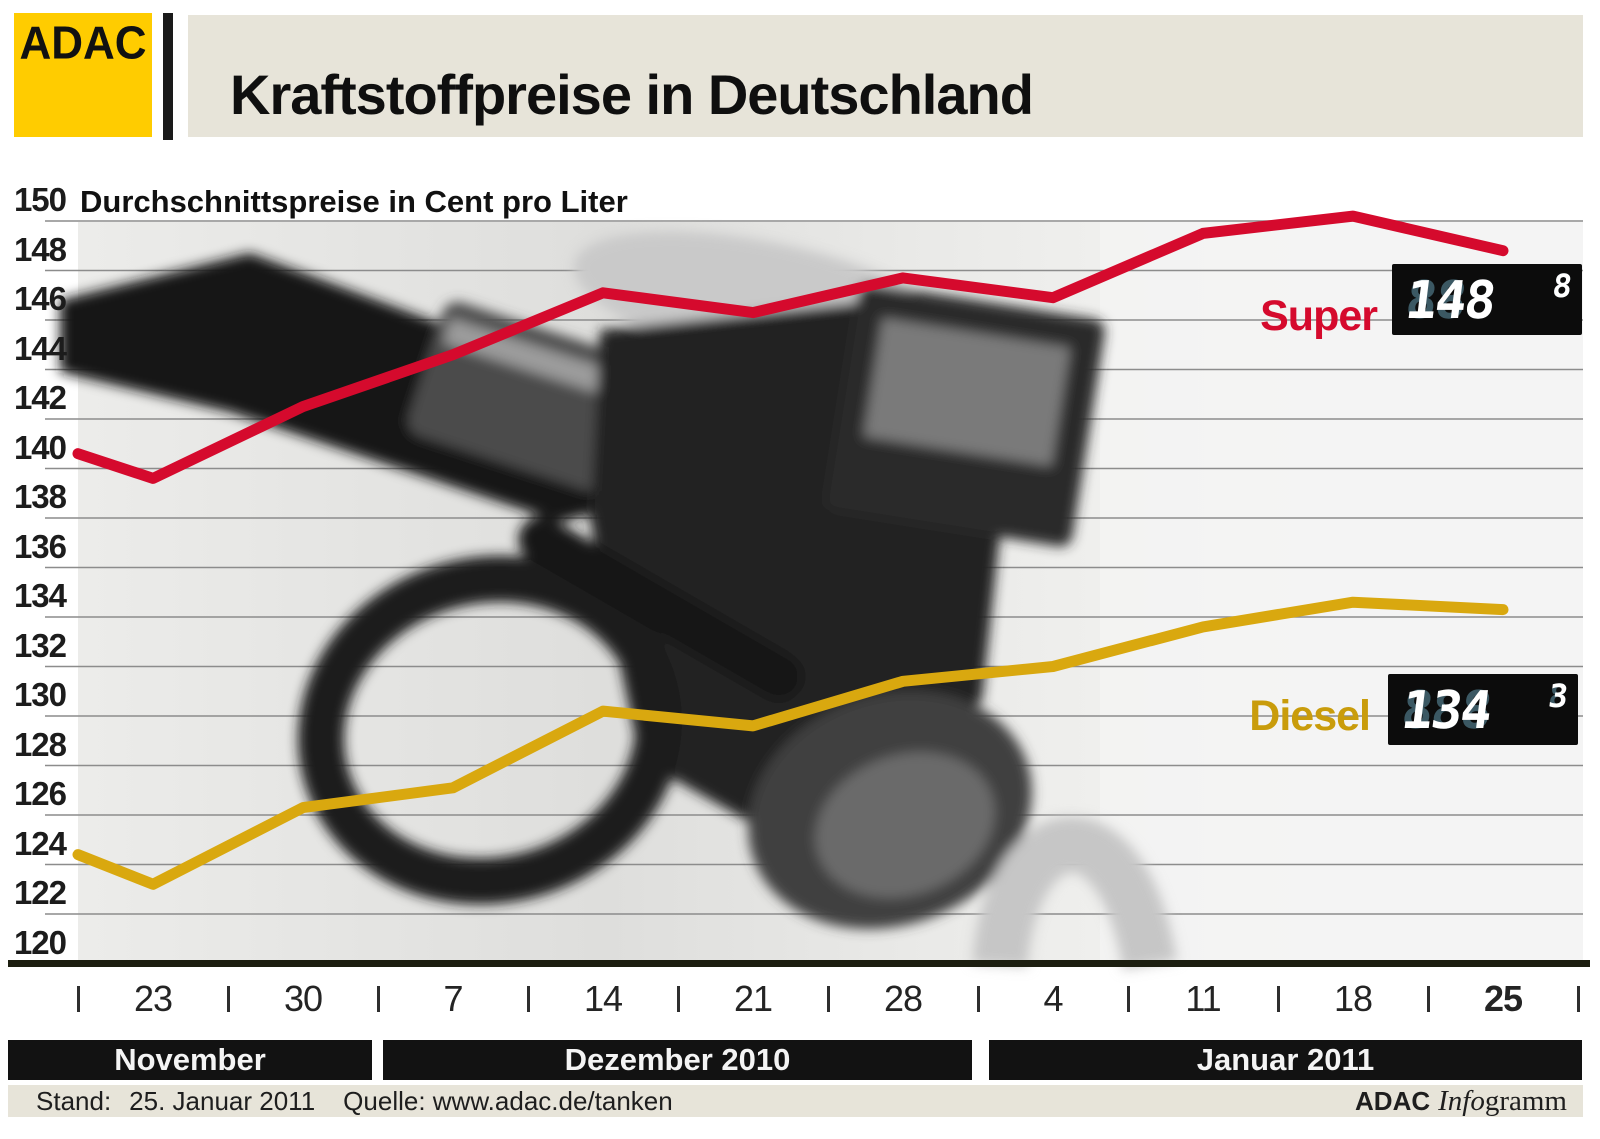  What do you see at coordinates (677, 1060) in the screenshot?
I see `month-band-dezember: Dezember 2010` at bounding box center [677, 1060].